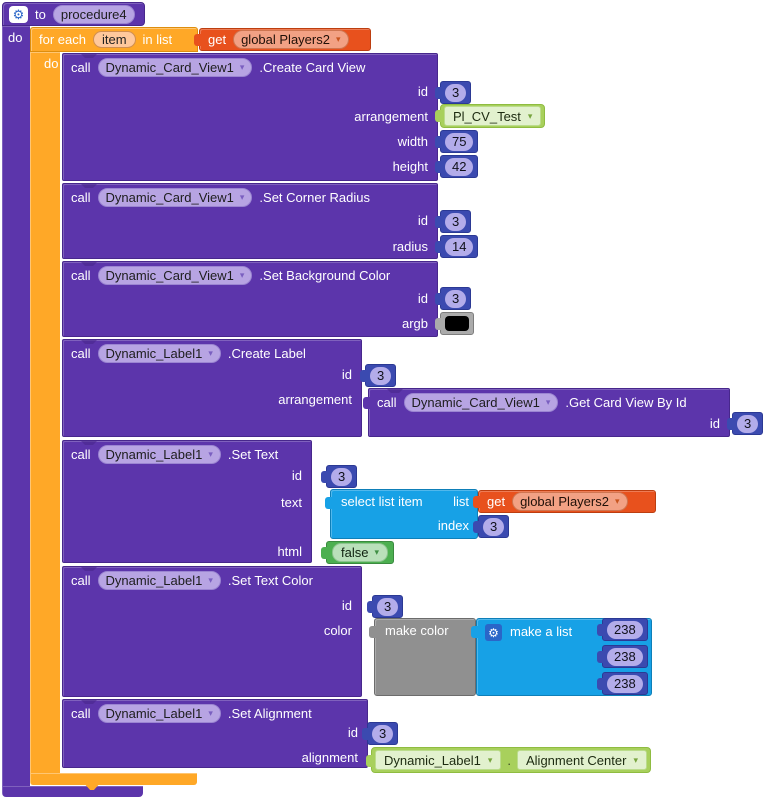  I want to click on logic-dropdown: false ▾, so click(360, 552).